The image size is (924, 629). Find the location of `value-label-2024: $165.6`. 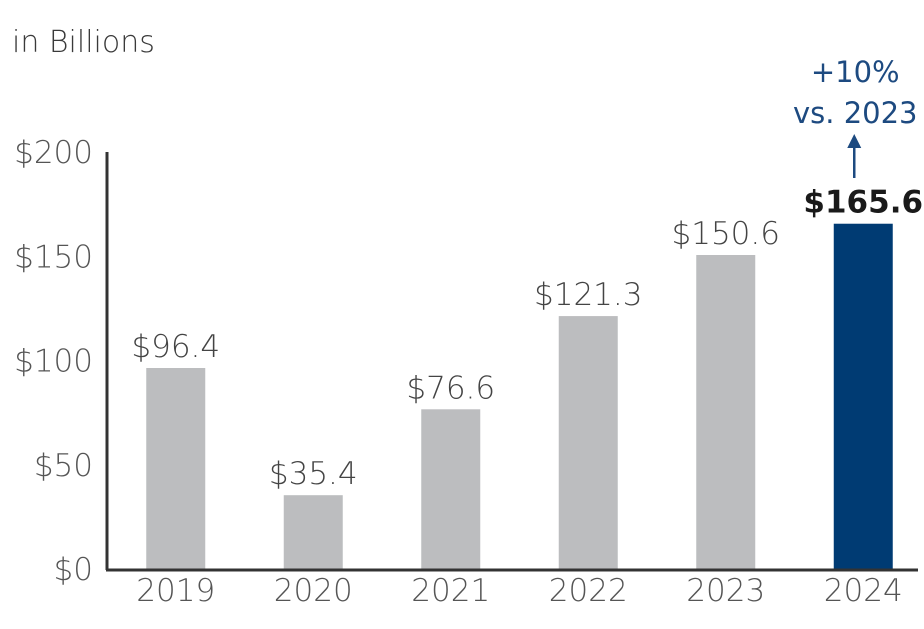

value-label-2024: $165.6 is located at coordinates (863, 203).